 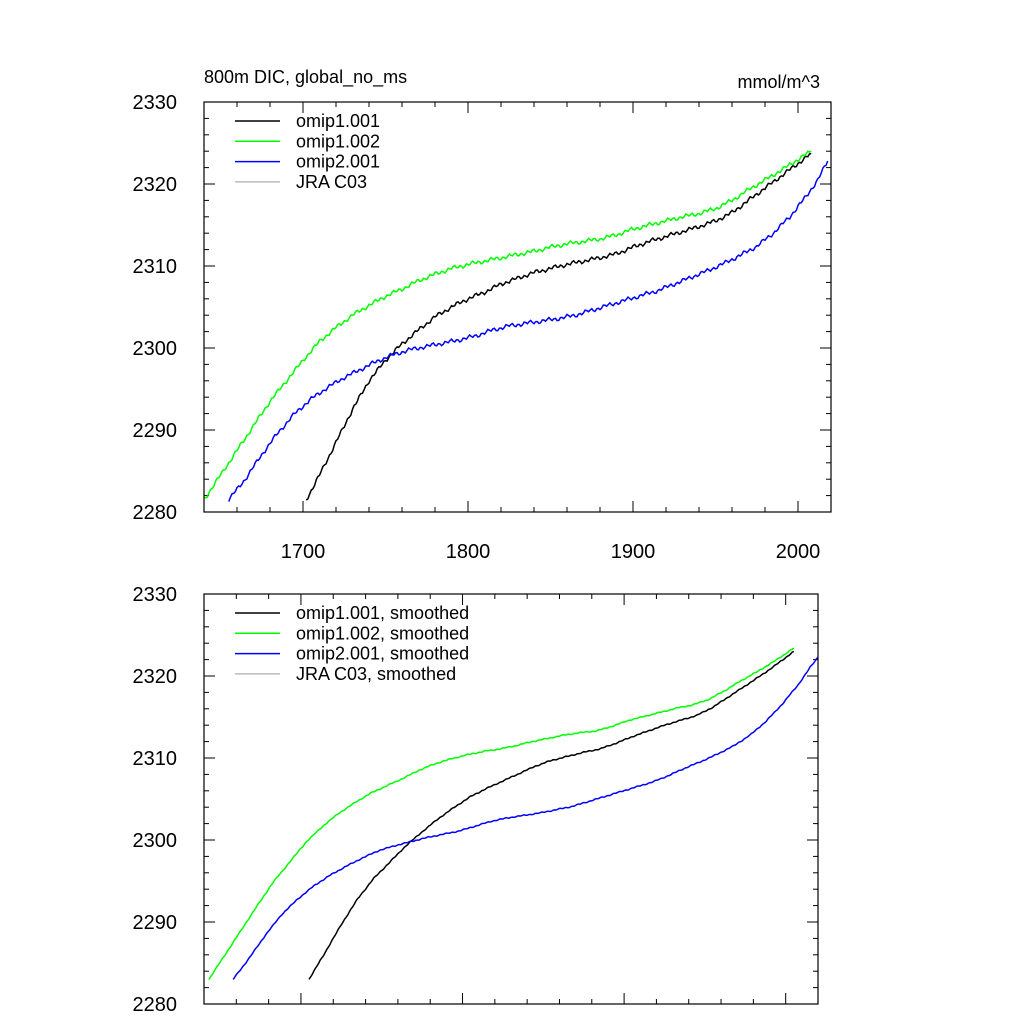 I want to click on legend-label: omip1.001, so click(x=338, y=121).